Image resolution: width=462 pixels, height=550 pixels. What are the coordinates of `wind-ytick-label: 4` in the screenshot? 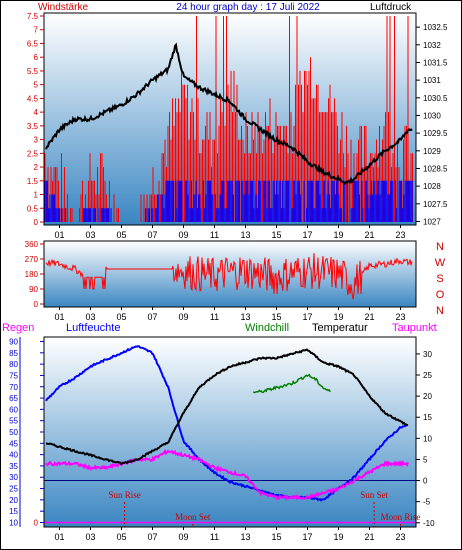 It's located at (36, 112).